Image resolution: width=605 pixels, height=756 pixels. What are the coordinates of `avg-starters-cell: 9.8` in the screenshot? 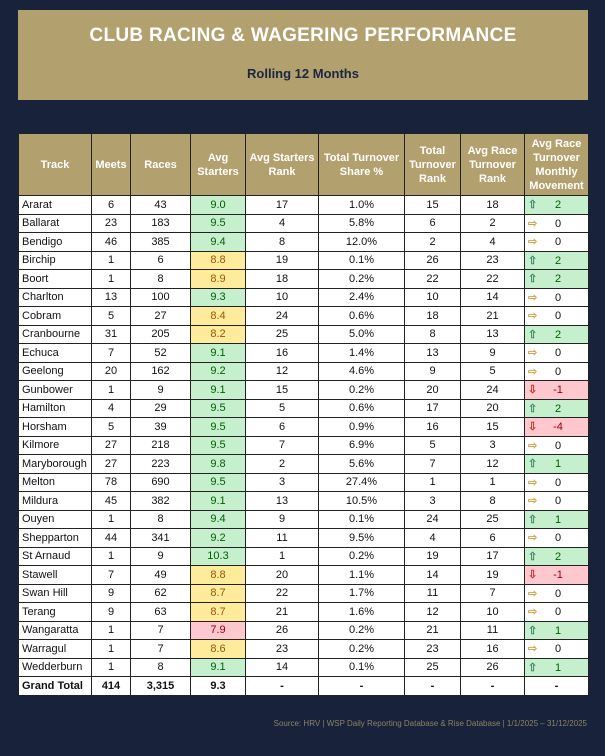 It's located at (218, 464).